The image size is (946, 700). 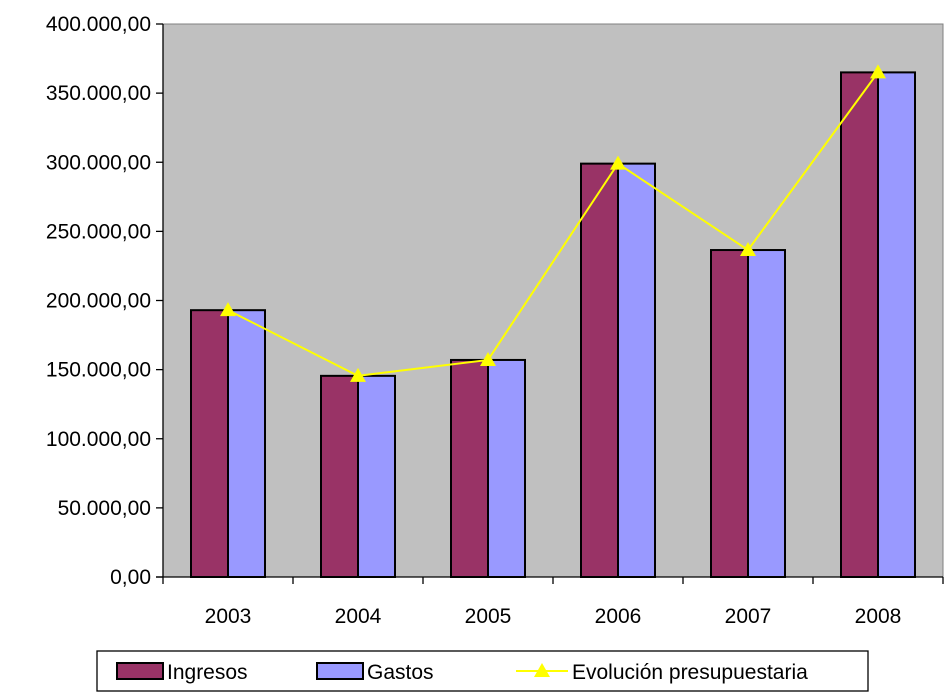 I want to click on y-tick-label: 100.000,00, so click(x=98, y=439).